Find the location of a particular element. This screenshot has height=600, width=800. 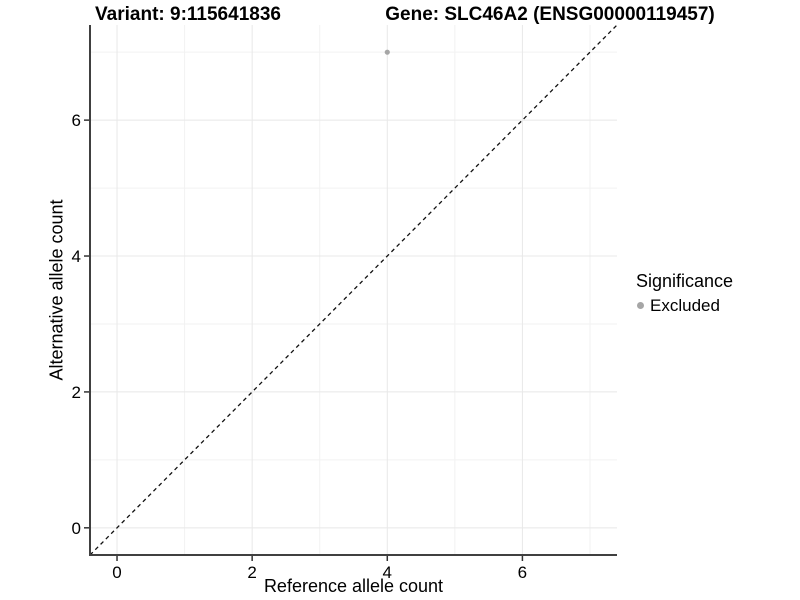

gene-title: Gene: SLC46A2 (ENSG00000119457) is located at coordinates (550, 14).